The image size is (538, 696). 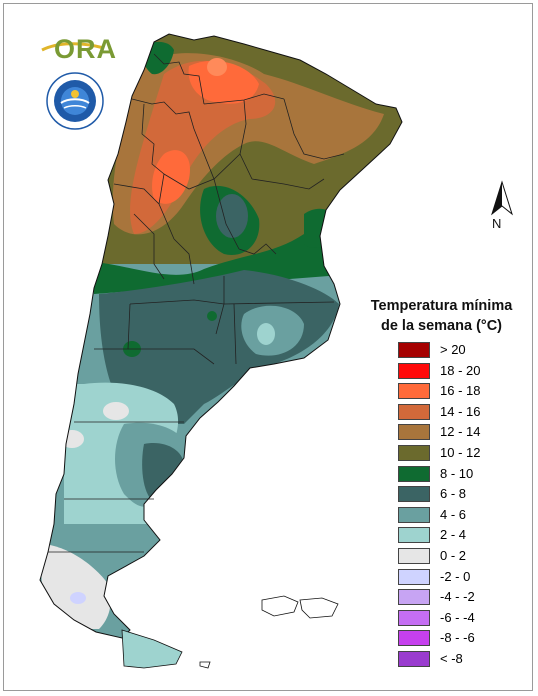 I want to click on legend-label: 14 - 16, so click(x=460, y=411).